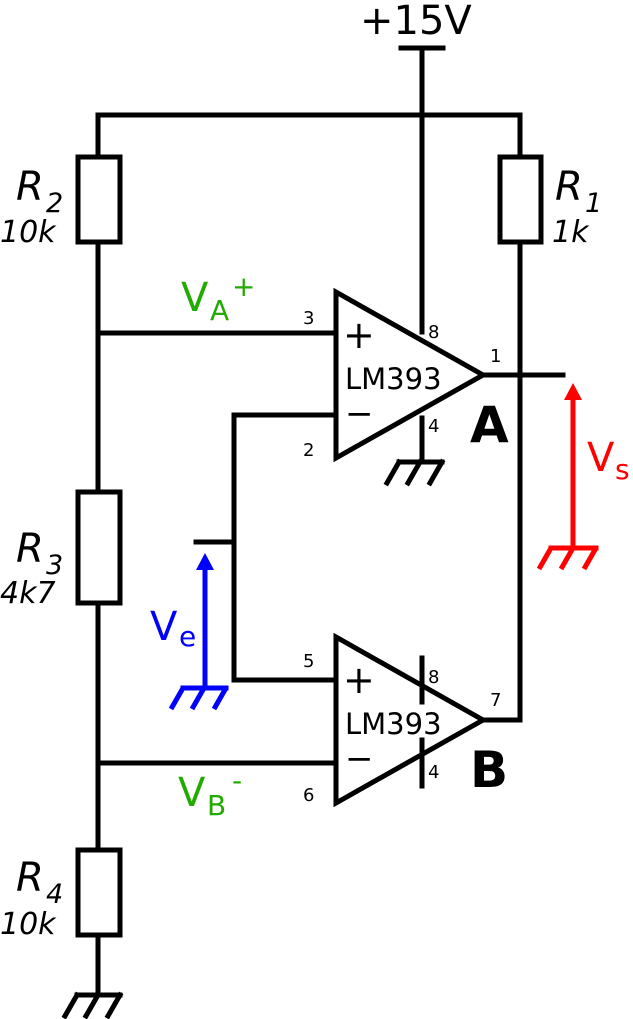 The height and width of the screenshot is (1019, 633). I want to click on svg-text: B, so click(216, 805).